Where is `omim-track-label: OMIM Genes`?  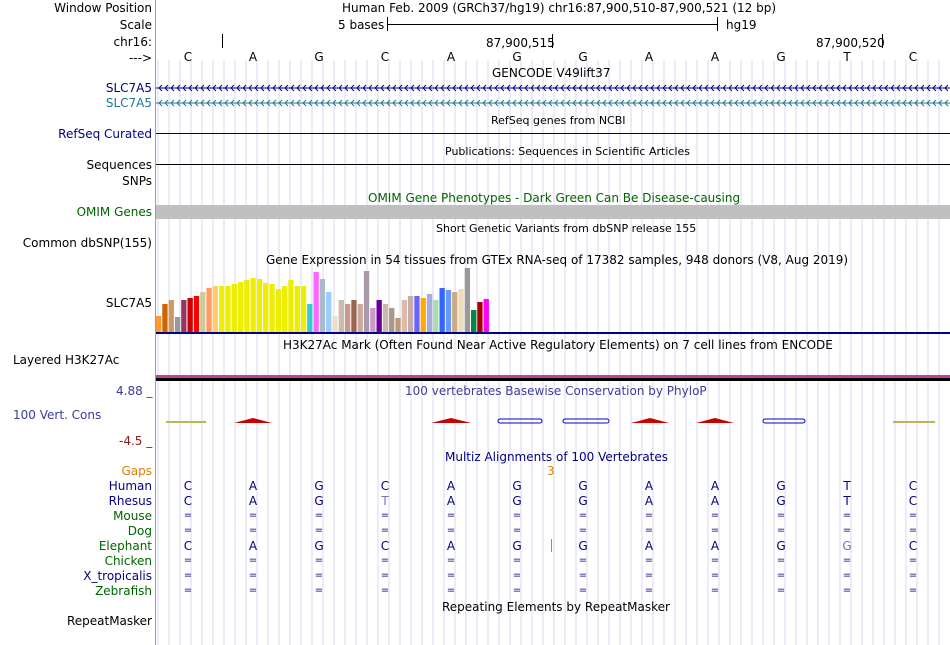 omim-track-label: OMIM Genes is located at coordinates (114, 212).